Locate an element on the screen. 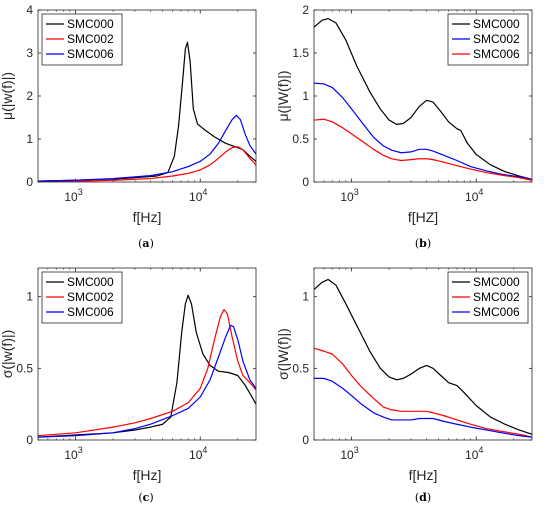 This screenshot has width=550, height=511. y-axis-label: σ(|w(f)|) is located at coordinates (7, 354).